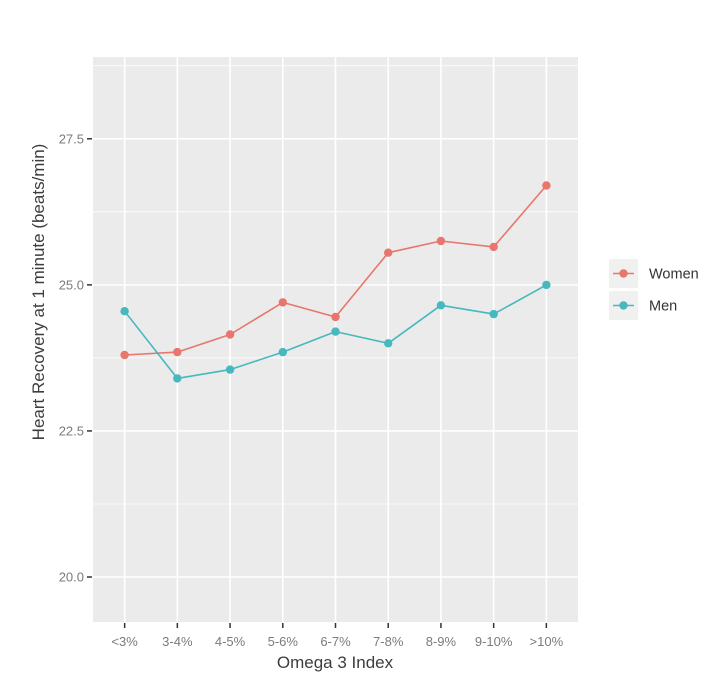  What do you see at coordinates (623, 273) in the screenshot?
I see `legend-key-point-women` at bounding box center [623, 273].